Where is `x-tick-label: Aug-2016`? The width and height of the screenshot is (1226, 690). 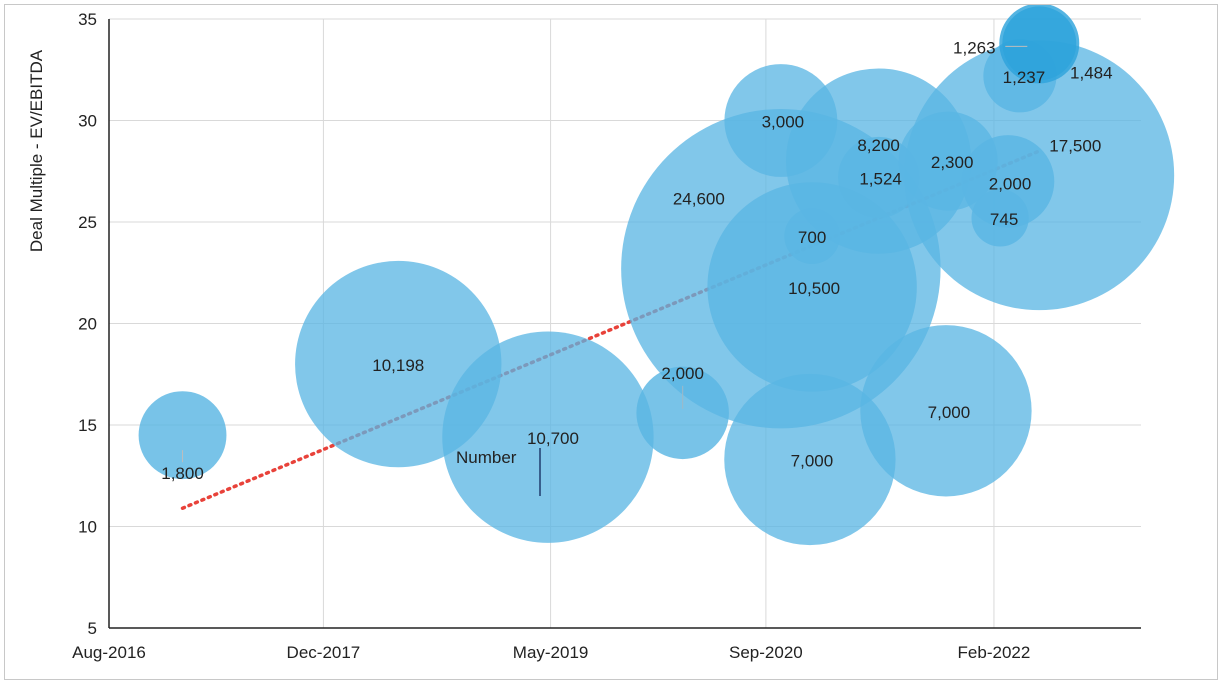
x-tick-label: Aug-2016 is located at coordinates (109, 652).